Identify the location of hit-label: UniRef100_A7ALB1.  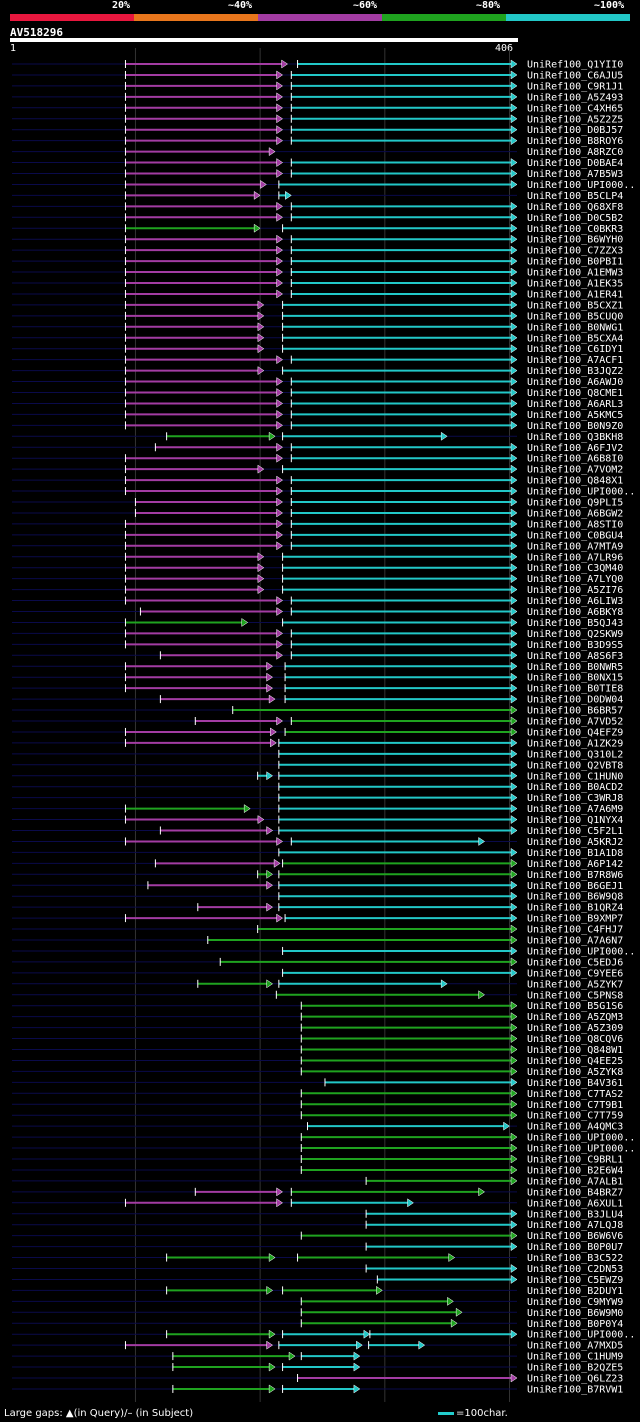
(575, 1181).